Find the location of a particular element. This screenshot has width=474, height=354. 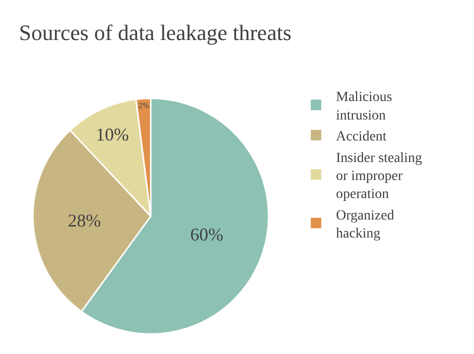

data-label: 28% is located at coordinates (84, 220).